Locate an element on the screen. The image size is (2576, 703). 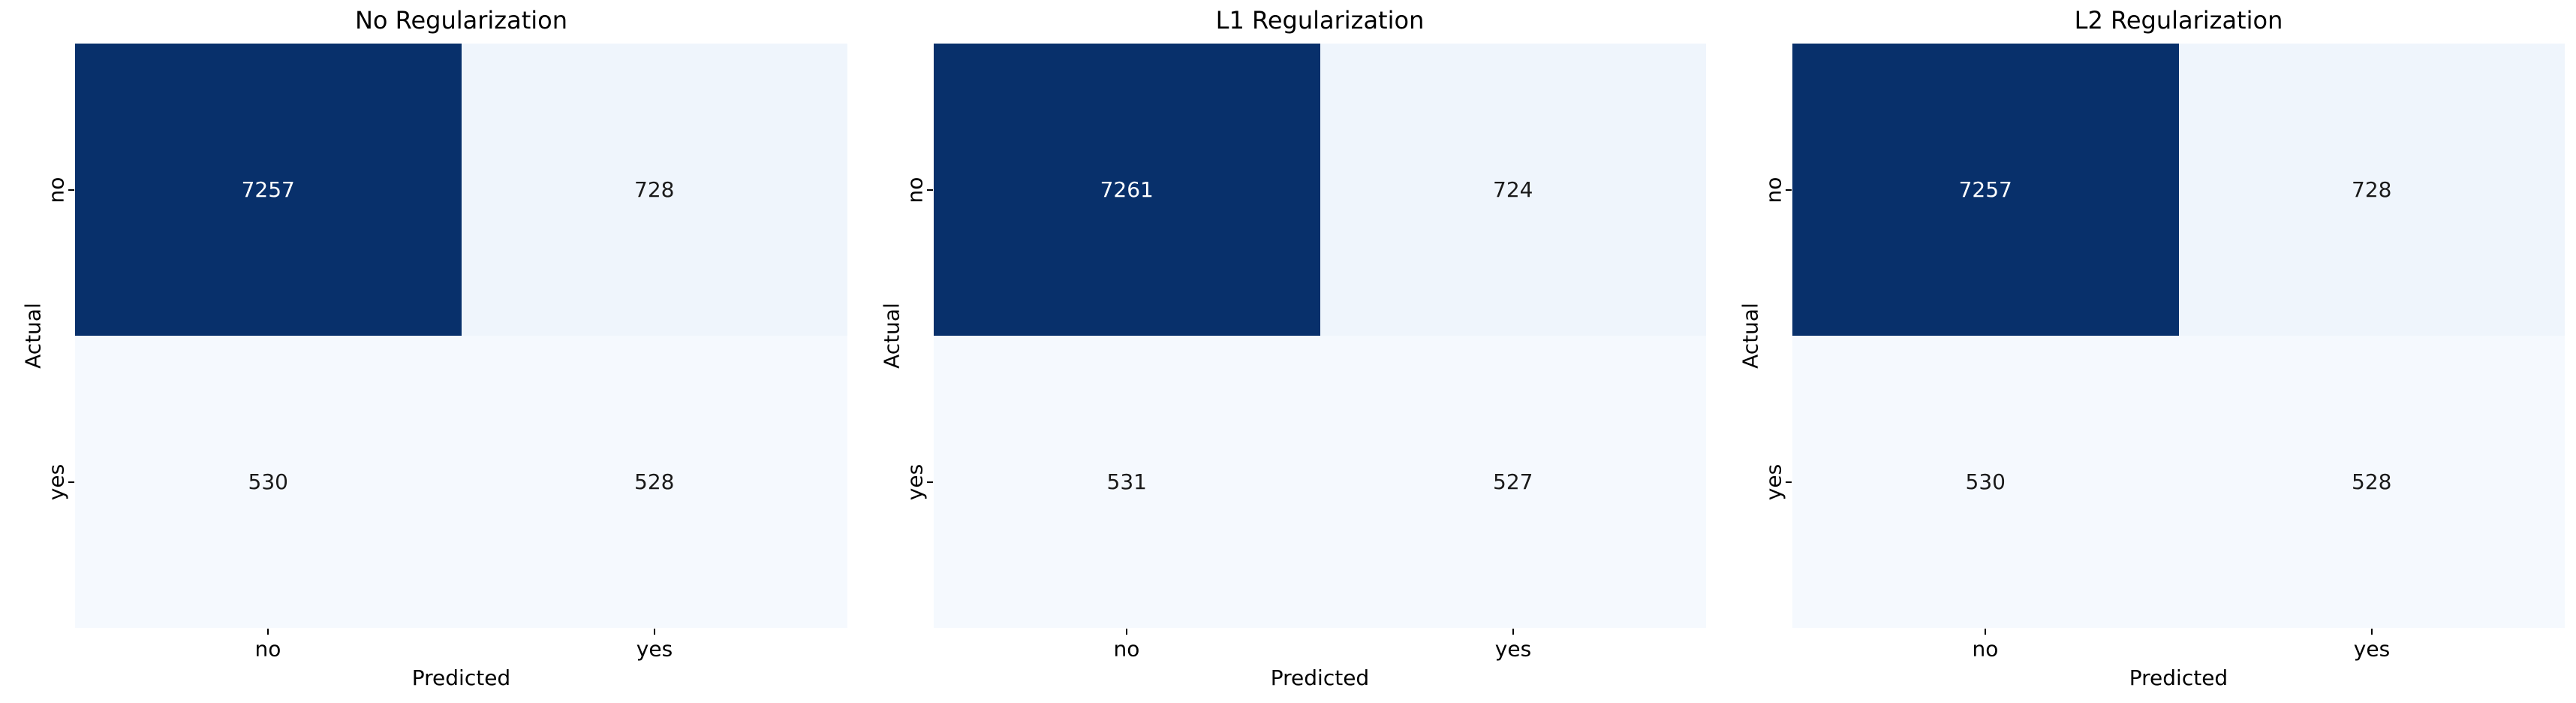
heatmap-cell-true-negative: 7261 is located at coordinates (1127, 190).